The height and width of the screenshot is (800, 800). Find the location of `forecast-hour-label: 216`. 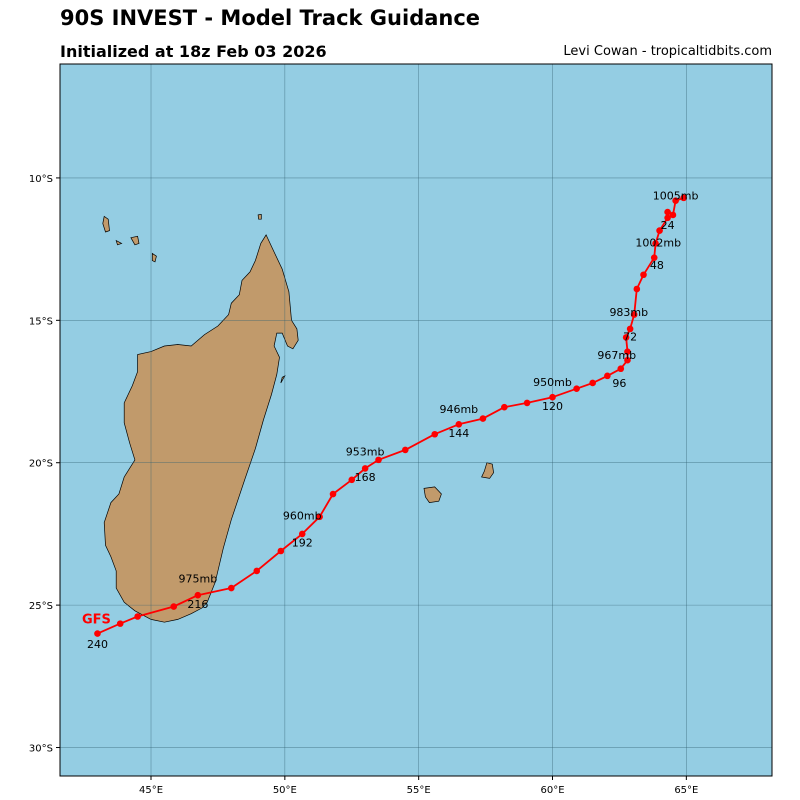

forecast-hour-label: 216 is located at coordinates (197, 604).